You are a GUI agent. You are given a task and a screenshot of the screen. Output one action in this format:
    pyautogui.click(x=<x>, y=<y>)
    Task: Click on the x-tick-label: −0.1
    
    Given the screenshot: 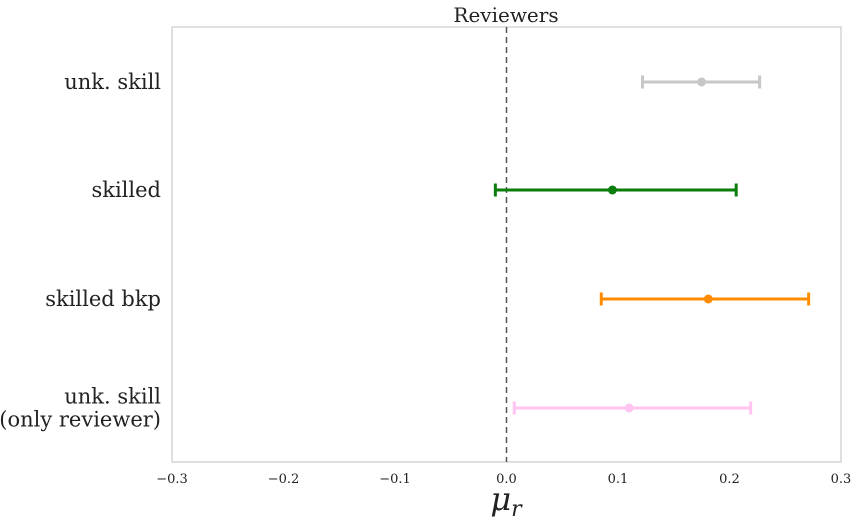 What is the action you would take?
    pyautogui.click(x=395, y=479)
    